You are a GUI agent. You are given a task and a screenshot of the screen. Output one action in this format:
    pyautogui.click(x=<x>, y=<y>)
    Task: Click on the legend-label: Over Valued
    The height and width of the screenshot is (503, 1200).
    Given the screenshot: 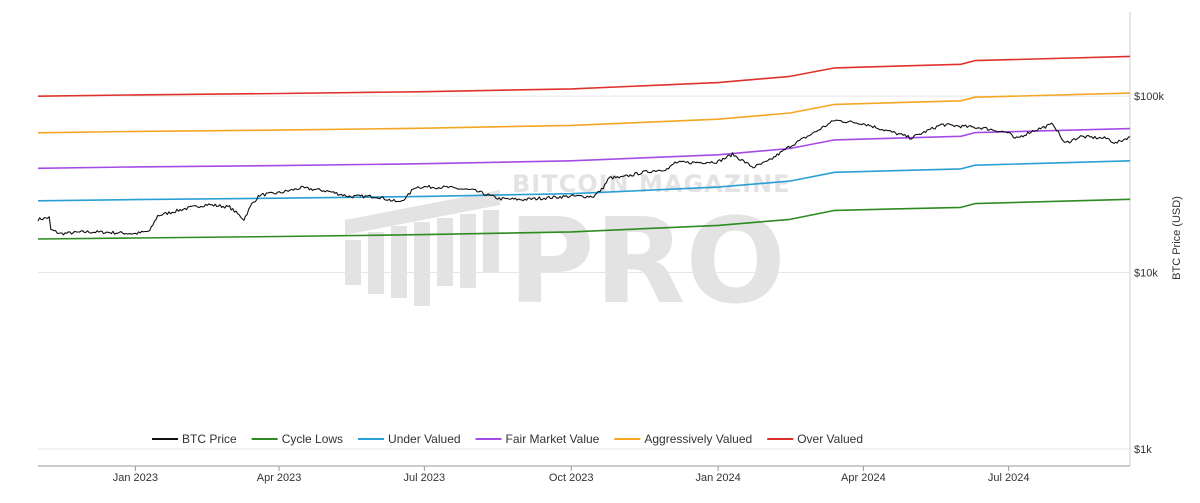 What is the action you would take?
    pyautogui.click(x=830, y=439)
    